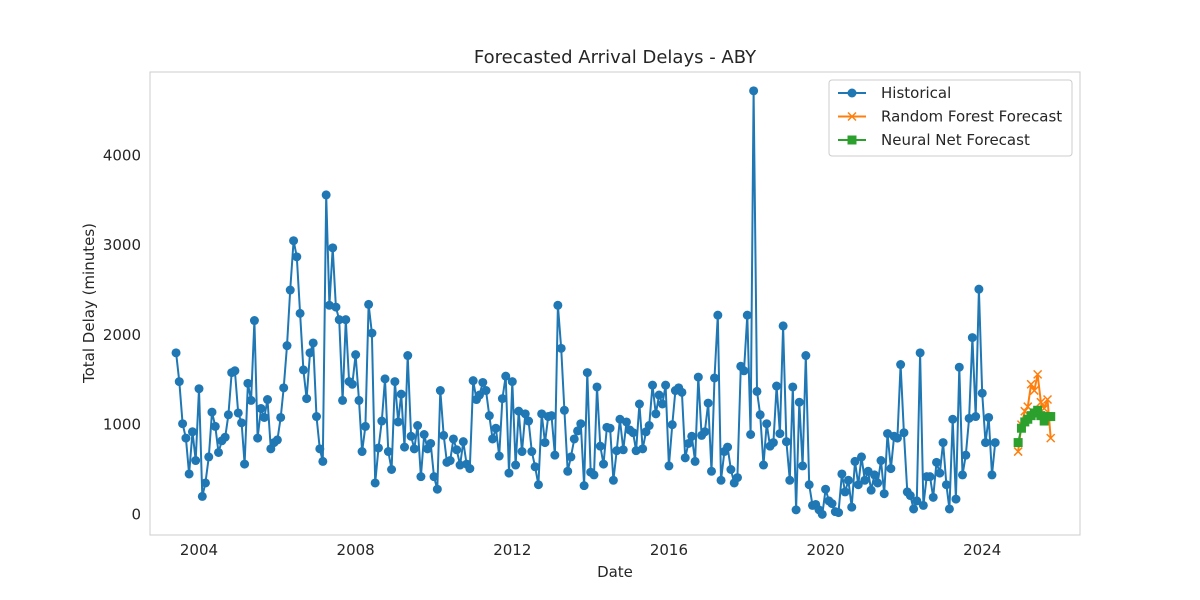 The image size is (1200, 600). What do you see at coordinates (590, 550) in the screenshot?
I see `x-axis: 2004 2008 2012 2016 2020 2024` at bounding box center [590, 550].